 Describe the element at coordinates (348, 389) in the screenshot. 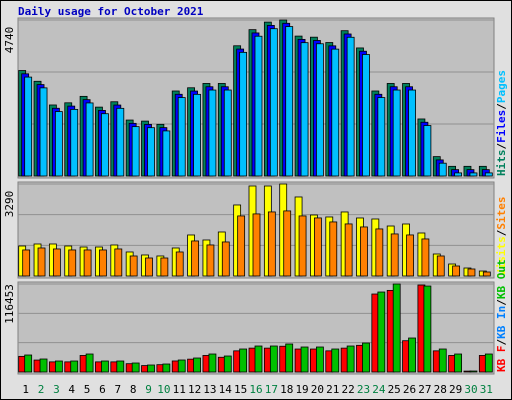

I see `x-tick-label: 22` at that location.